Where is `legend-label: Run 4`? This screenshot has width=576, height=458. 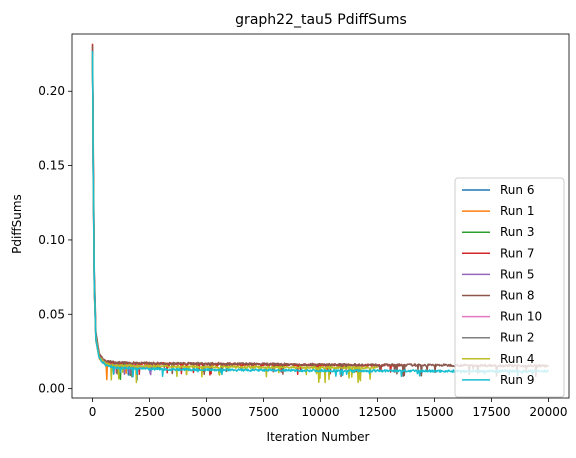 legend-label: Run 4 is located at coordinates (517, 359).